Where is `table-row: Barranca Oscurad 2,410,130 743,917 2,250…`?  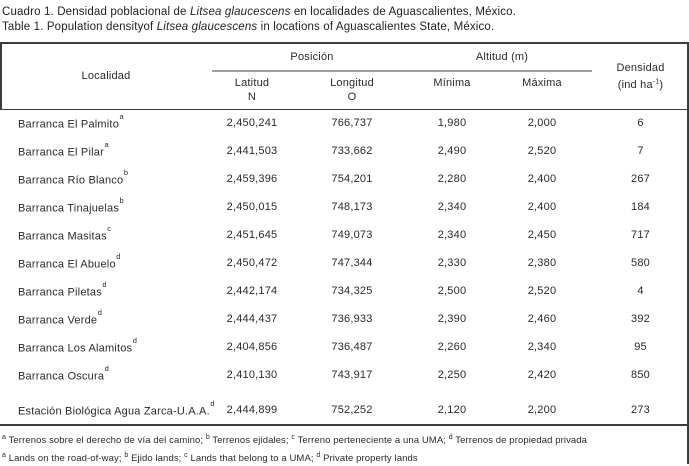
table-row: Barranca Oscurad 2,410,130 743,917 2,250… is located at coordinates (344, 375).